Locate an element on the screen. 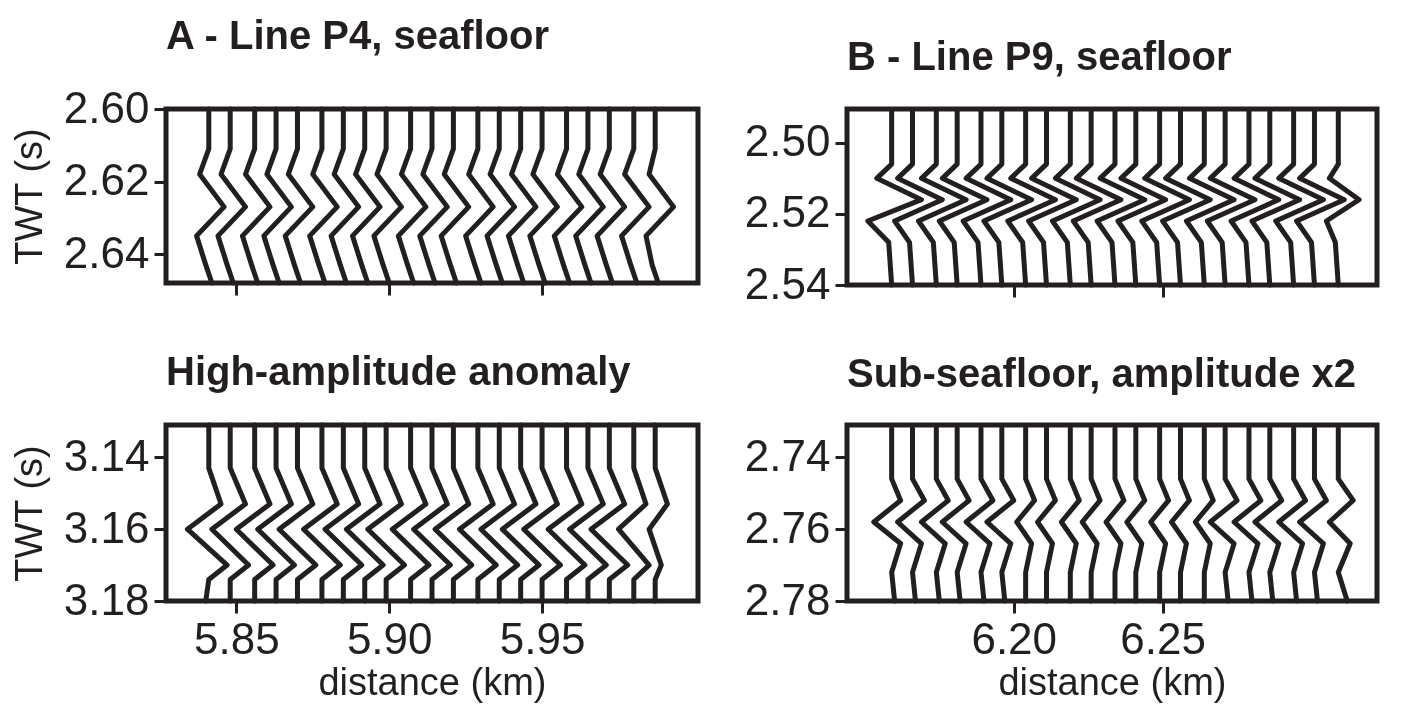  x-tick-label: 6.20 is located at coordinates (1014, 638).